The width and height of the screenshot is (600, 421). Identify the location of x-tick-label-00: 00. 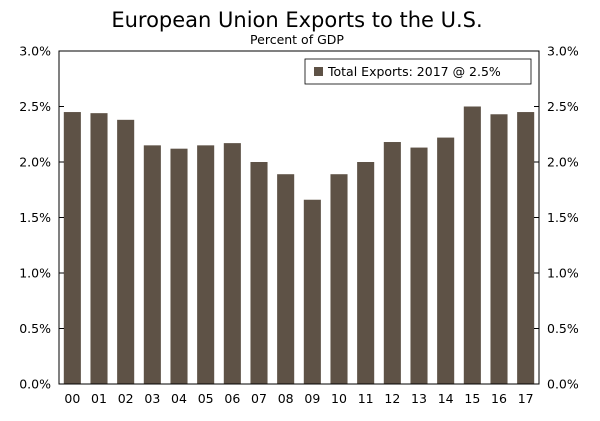
(72, 398).